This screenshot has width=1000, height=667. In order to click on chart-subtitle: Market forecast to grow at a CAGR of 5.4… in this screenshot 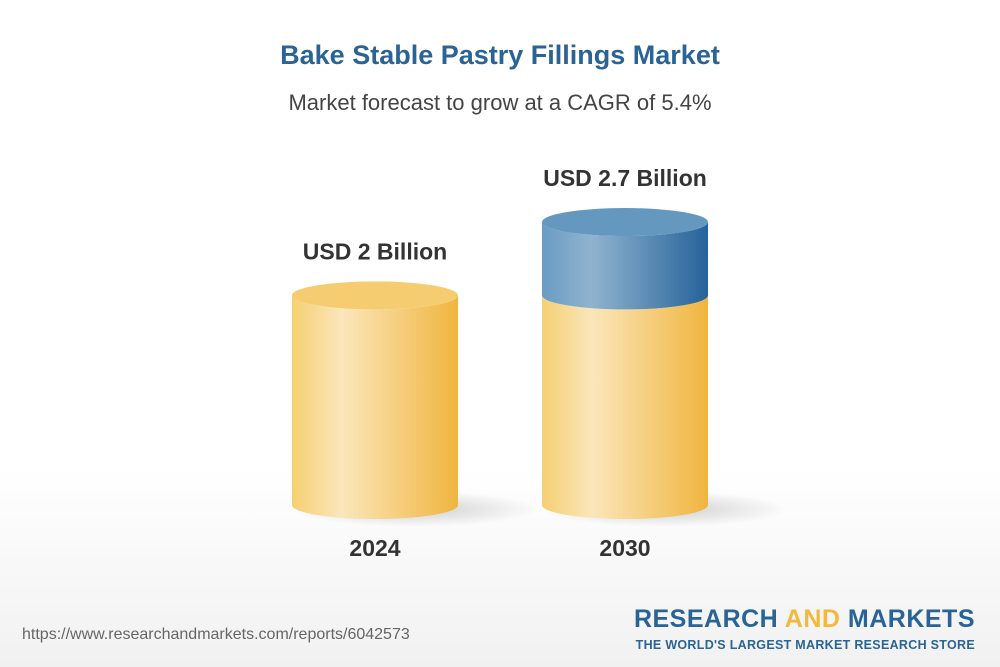, I will do `click(500, 102)`.